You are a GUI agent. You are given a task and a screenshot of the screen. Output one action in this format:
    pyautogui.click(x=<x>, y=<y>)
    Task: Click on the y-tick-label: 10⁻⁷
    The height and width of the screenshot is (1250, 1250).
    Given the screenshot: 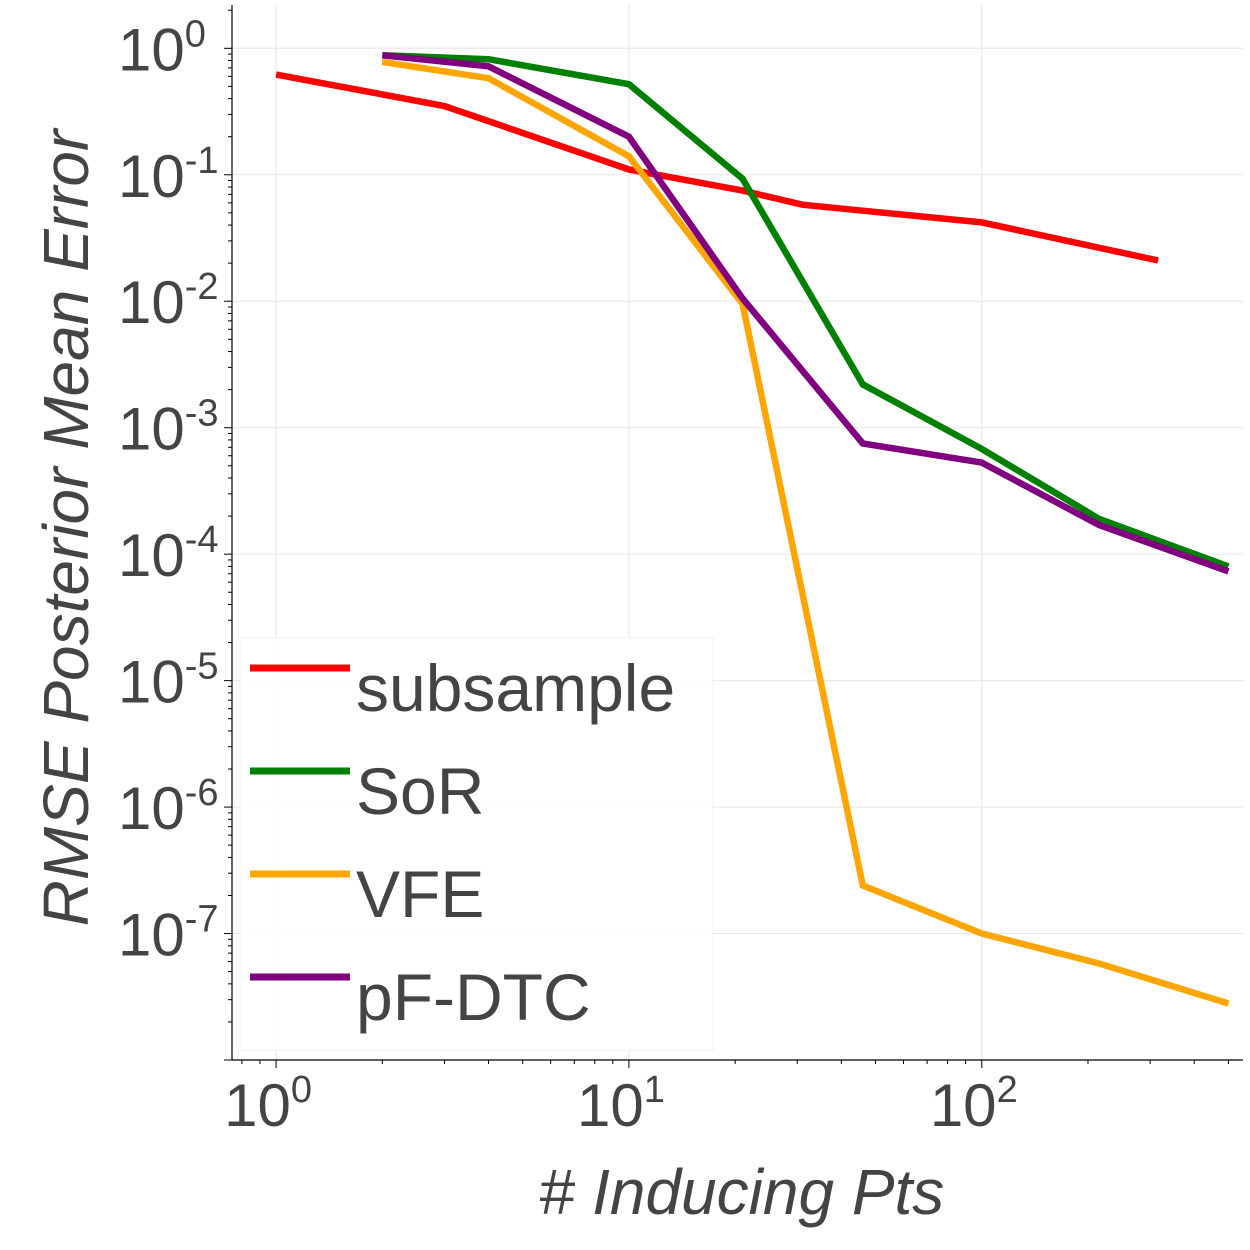 What is the action you would take?
    pyautogui.click(x=168, y=934)
    